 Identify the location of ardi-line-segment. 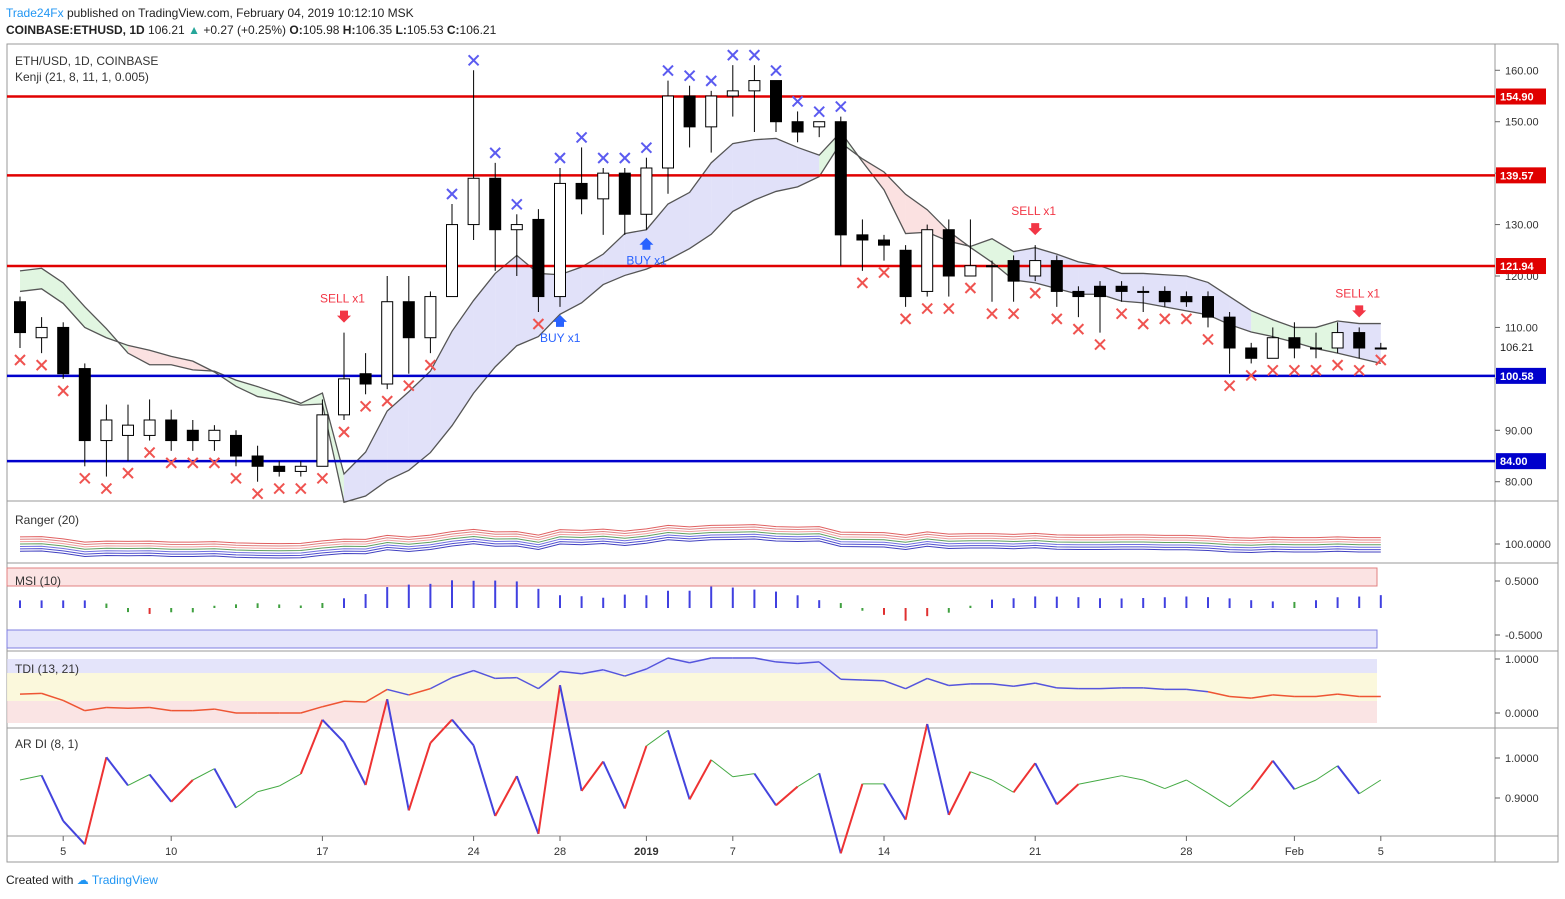
(441, 731).